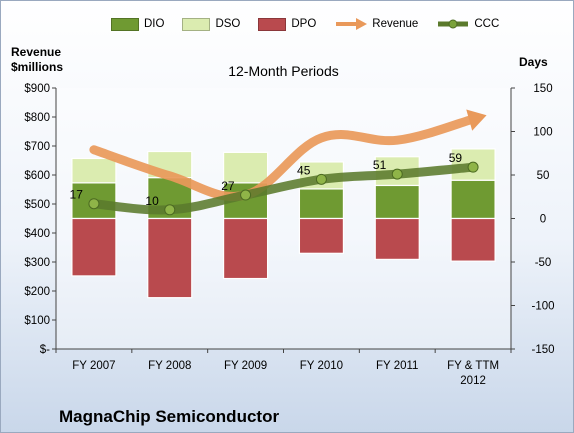  What do you see at coordinates (37, 205) in the screenshot?
I see `left-tick-label: $500` at bounding box center [37, 205].